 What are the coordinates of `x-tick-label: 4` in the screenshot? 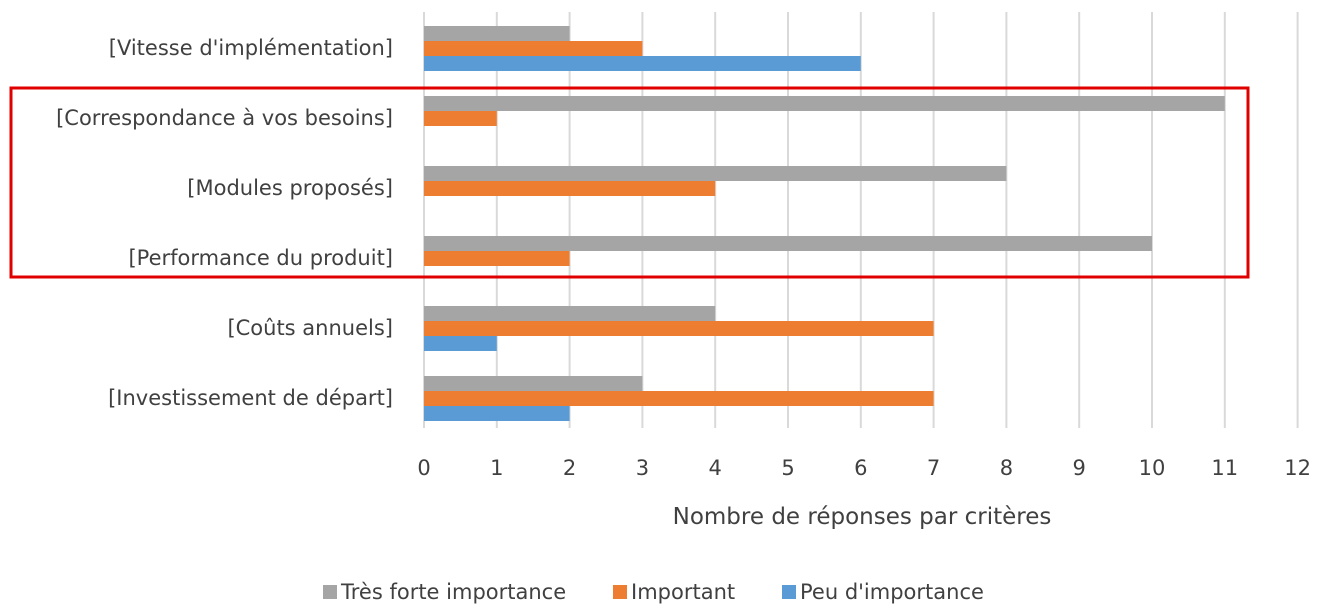 It's located at (715, 468).